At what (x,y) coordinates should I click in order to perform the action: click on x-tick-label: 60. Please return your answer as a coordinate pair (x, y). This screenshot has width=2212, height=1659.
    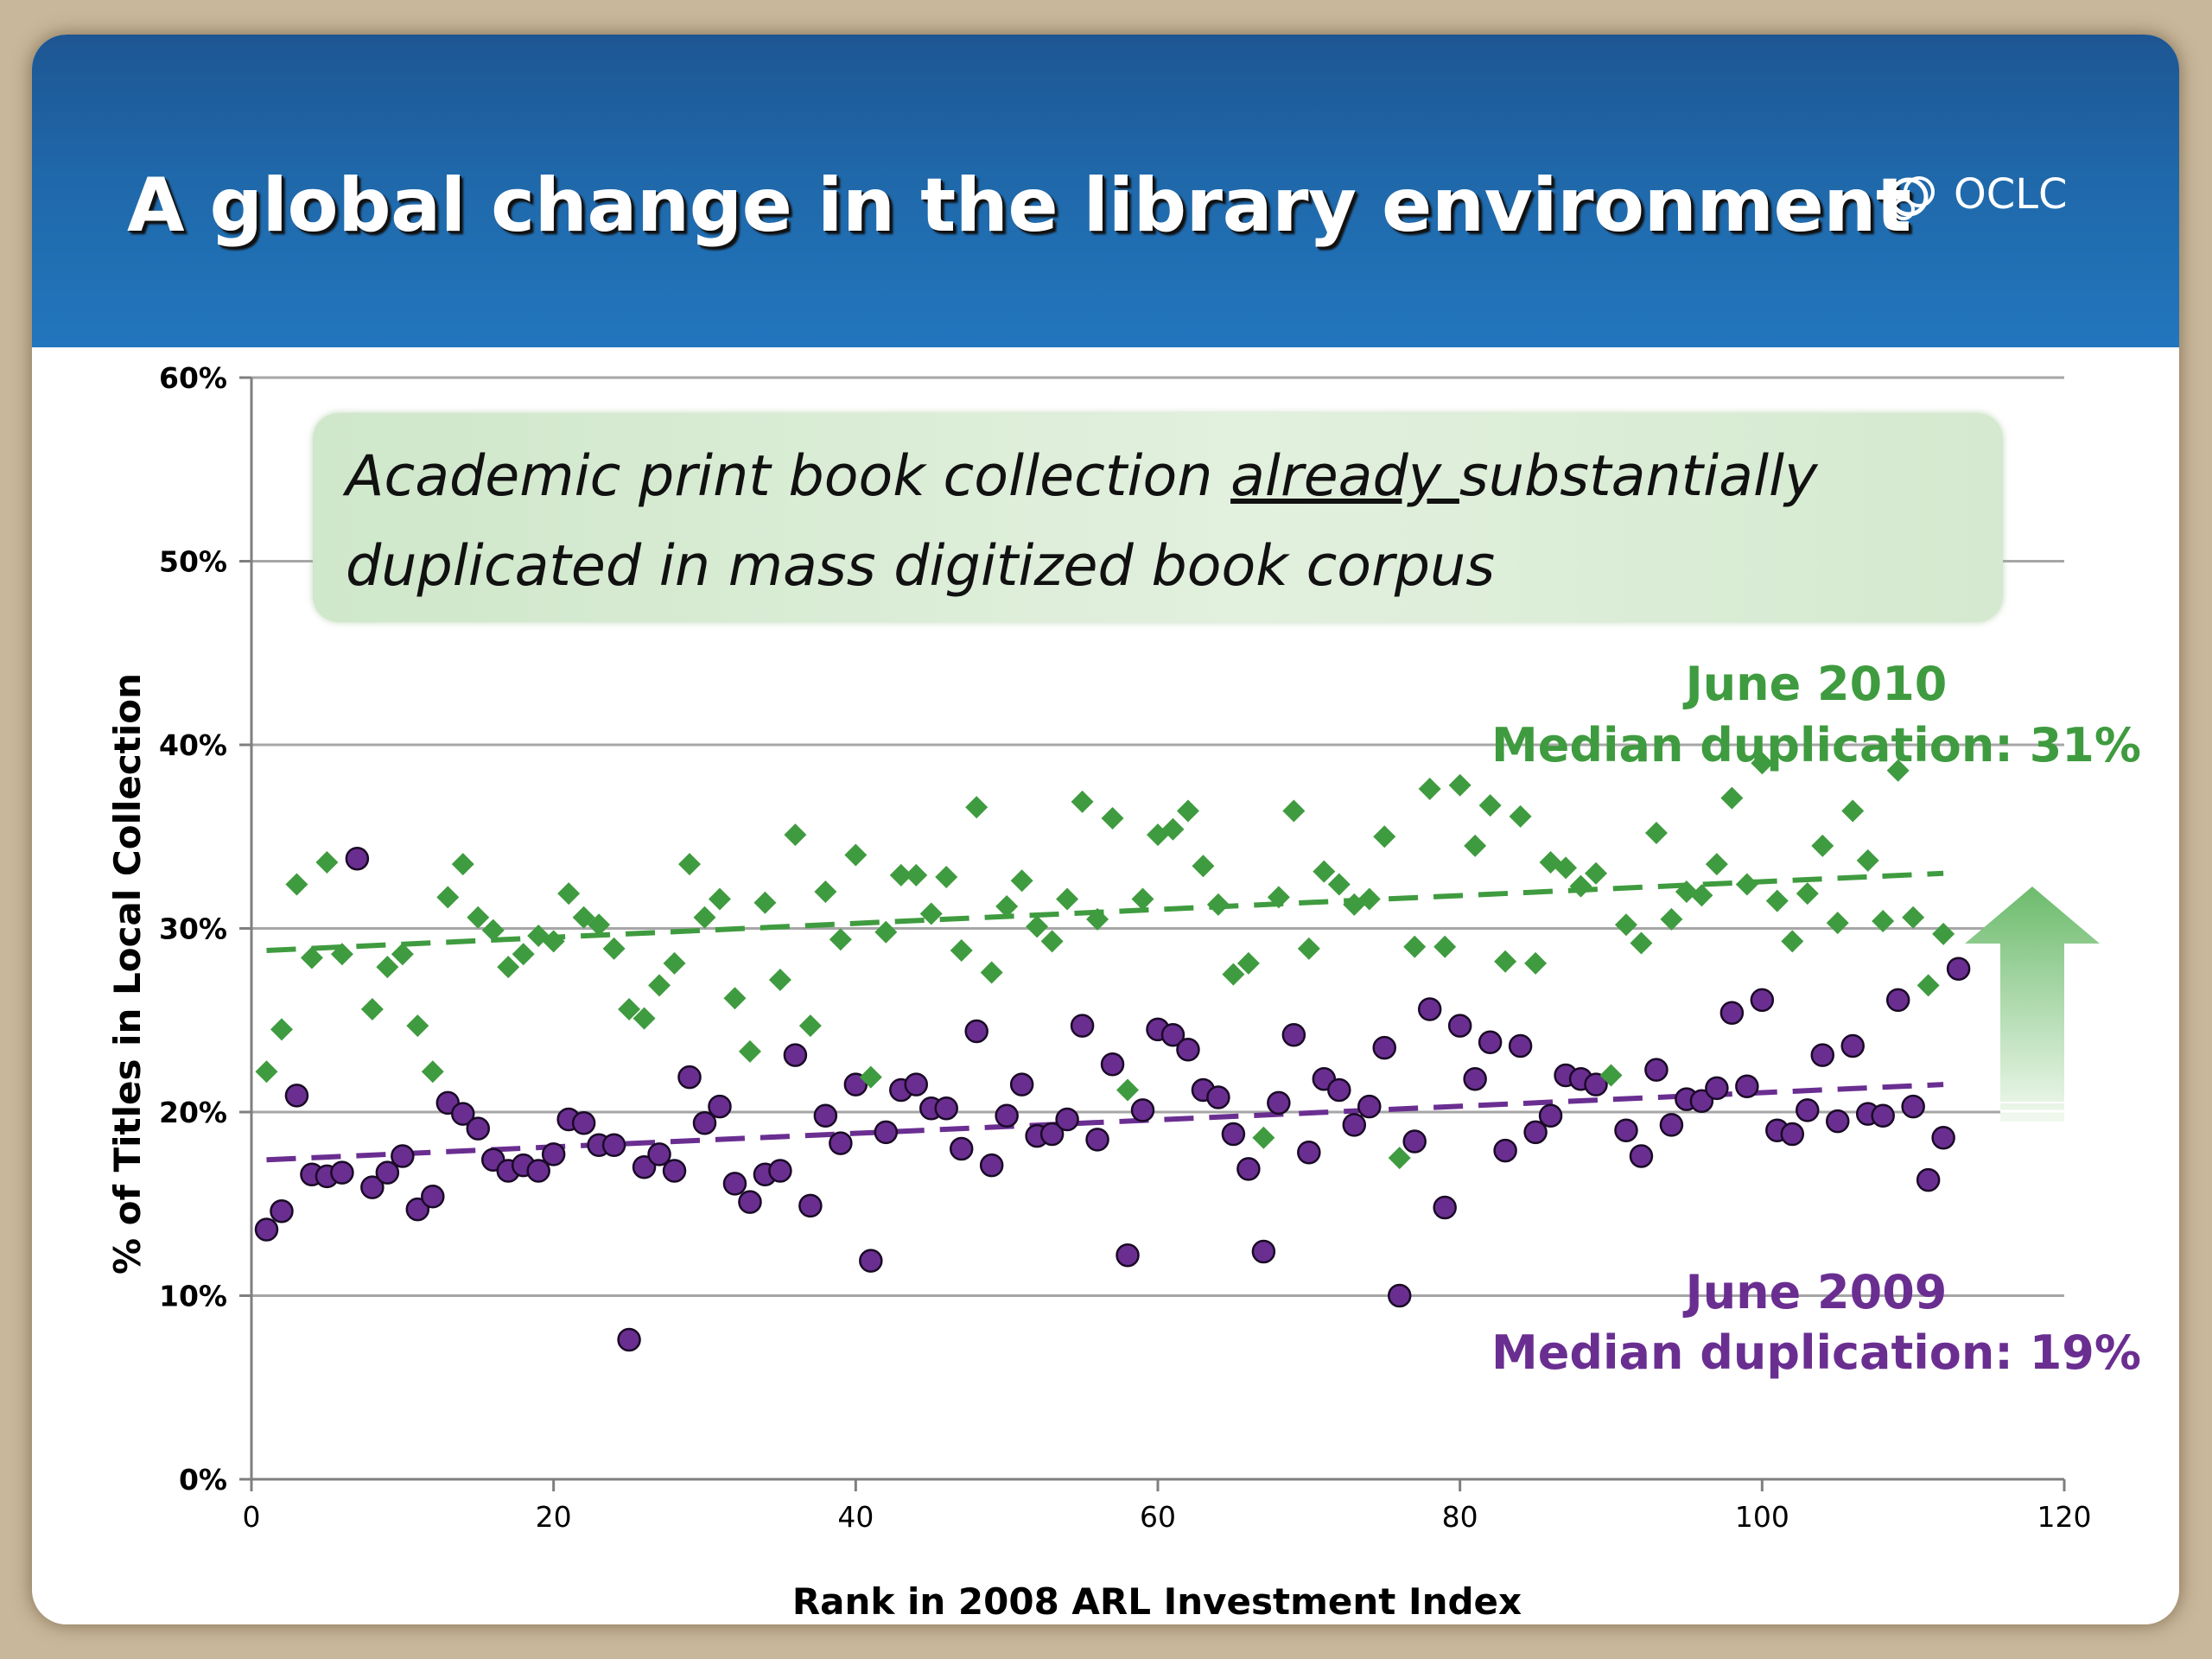
    Looking at the image, I should click on (1158, 1517).